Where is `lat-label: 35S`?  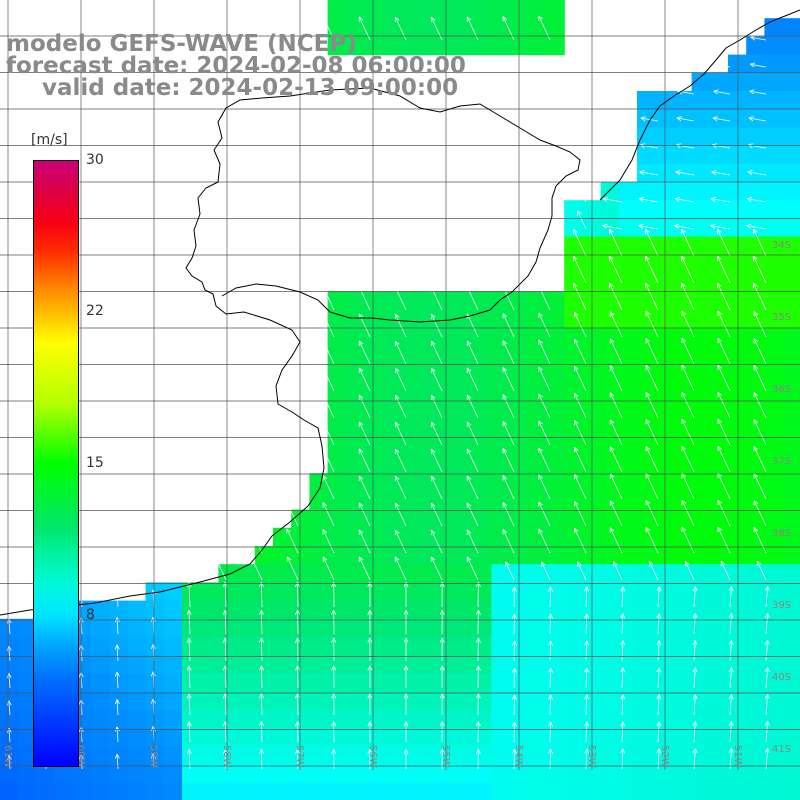
lat-label: 35S is located at coordinates (781, 317).